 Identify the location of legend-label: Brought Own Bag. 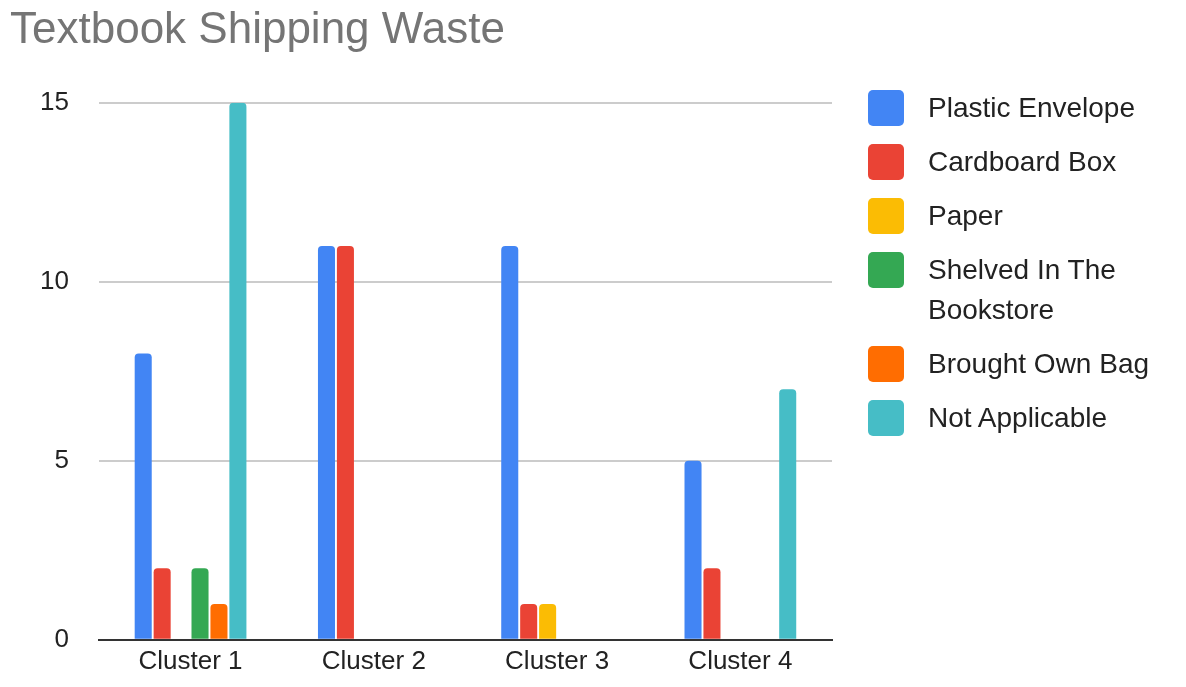
(1039, 364).